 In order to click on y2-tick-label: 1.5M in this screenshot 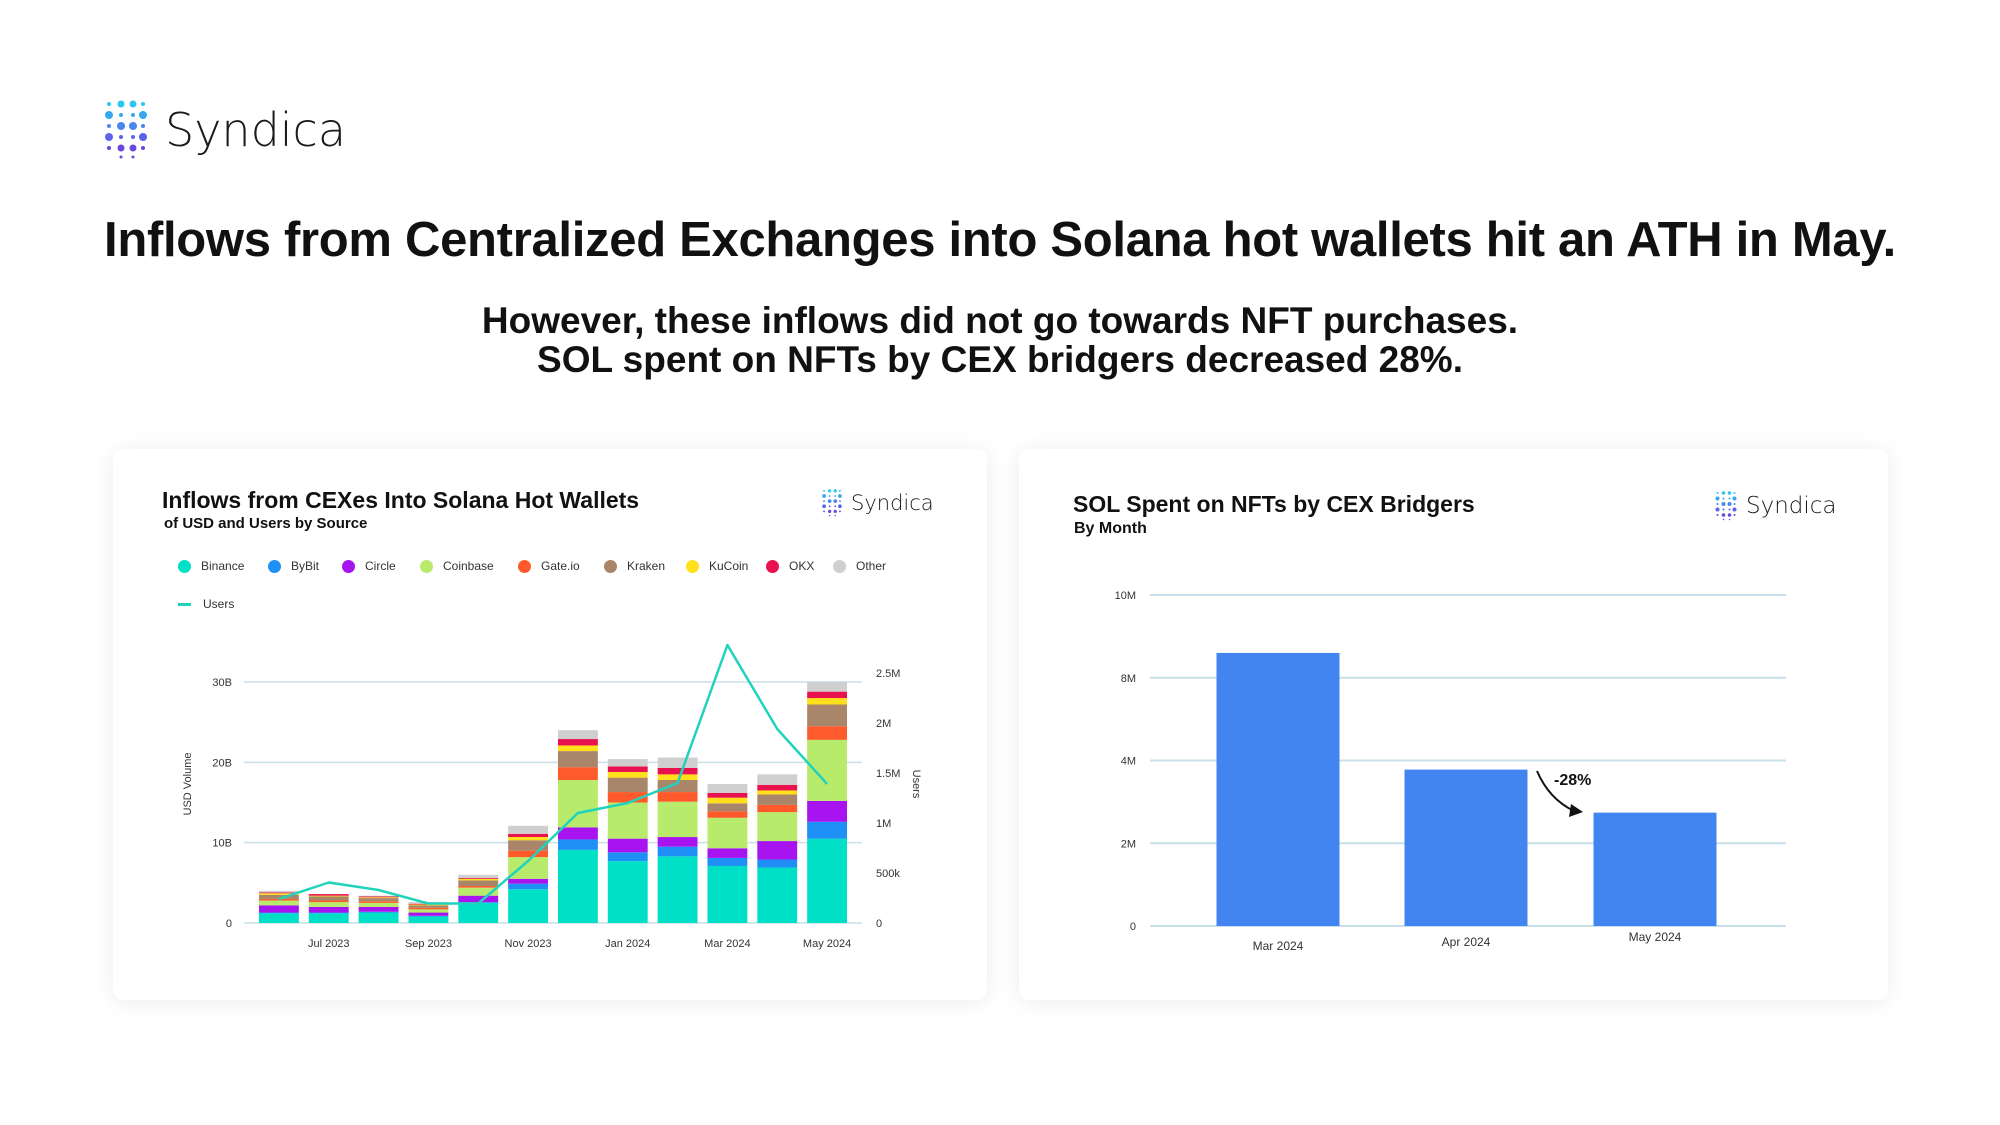, I will do `click(888, 774)`.